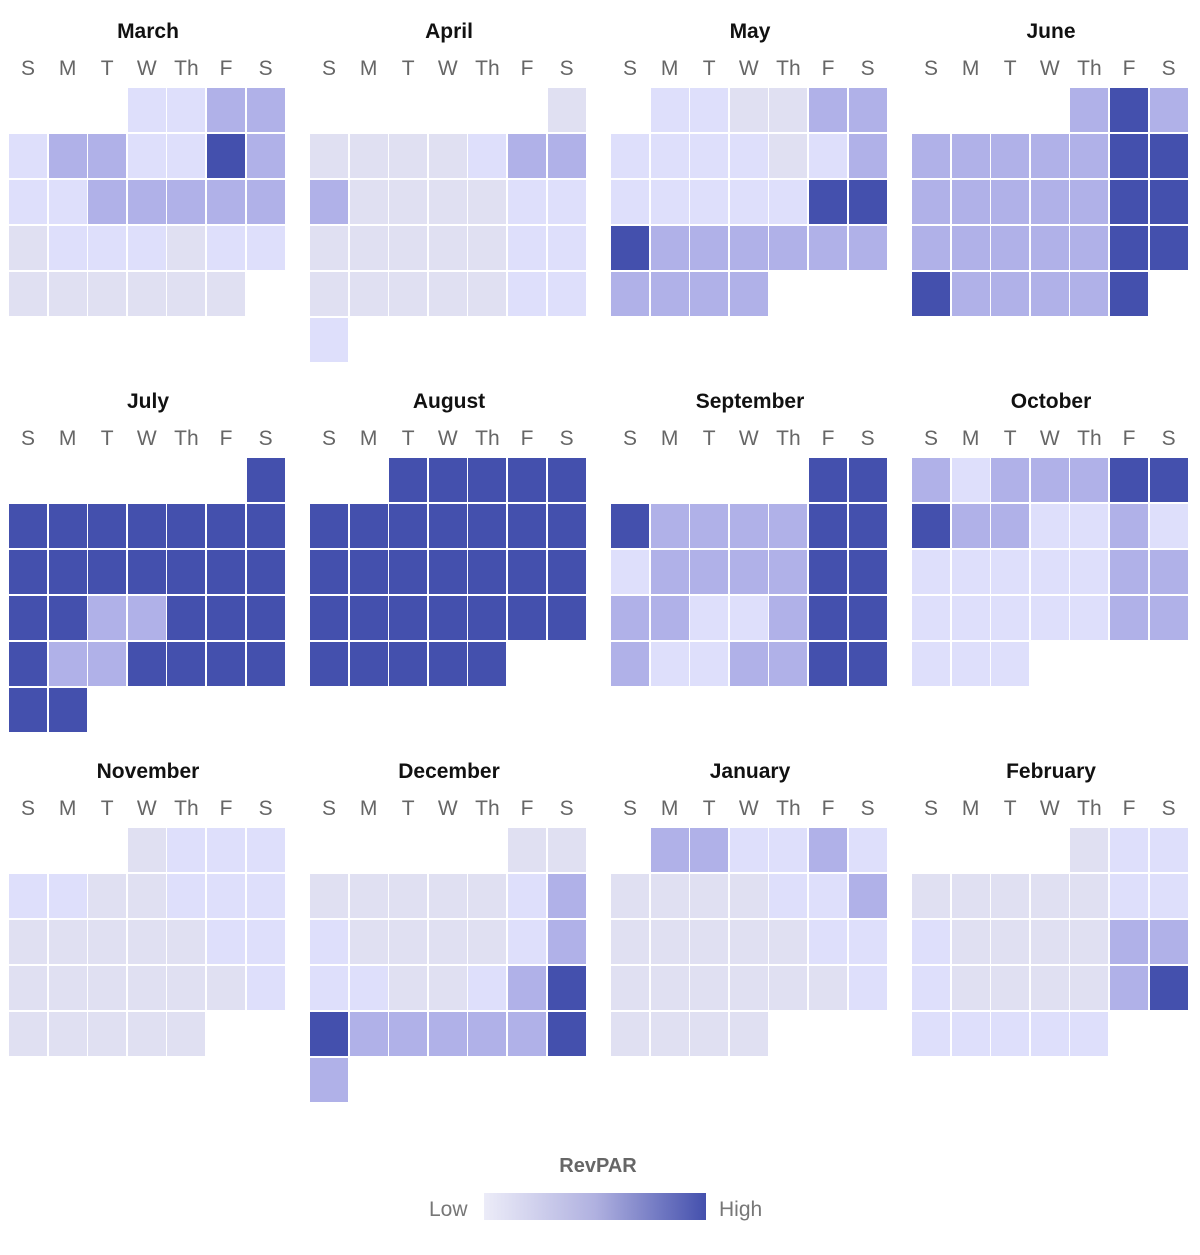  I want to click on legend-low-label: Low, so click(448, 1209).